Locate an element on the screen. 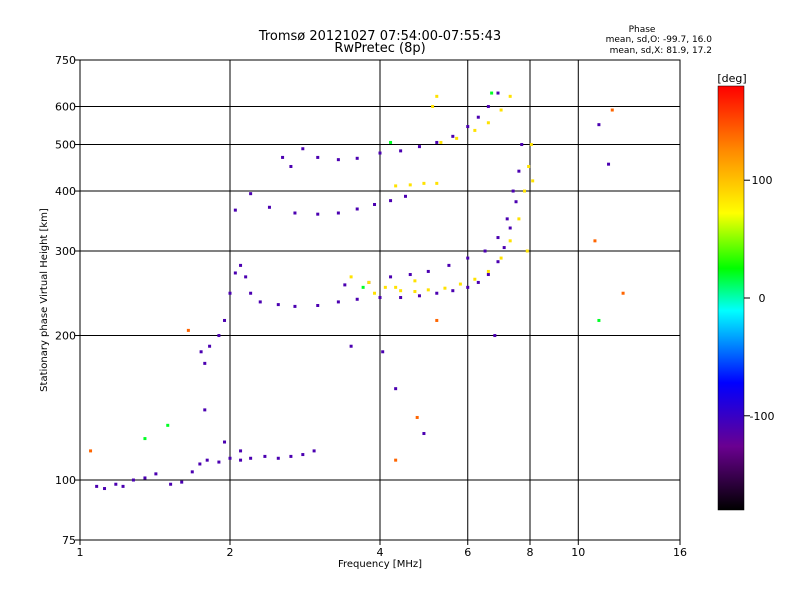  x-tick-label: 4 is located at coordinates (380, 552).